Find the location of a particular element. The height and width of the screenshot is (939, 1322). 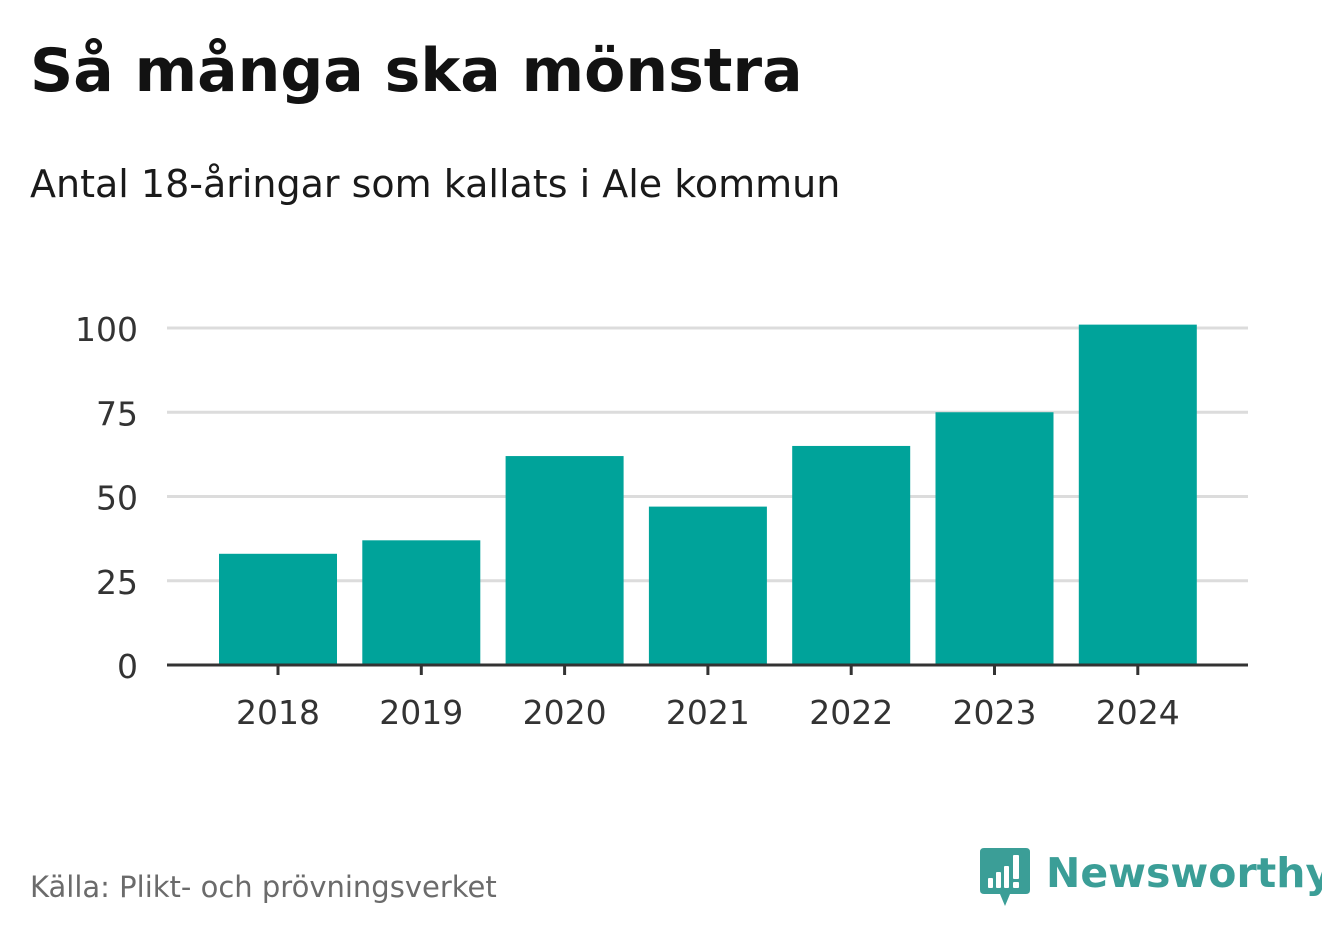

bar-2024 is located at coordinates (1137, 494).